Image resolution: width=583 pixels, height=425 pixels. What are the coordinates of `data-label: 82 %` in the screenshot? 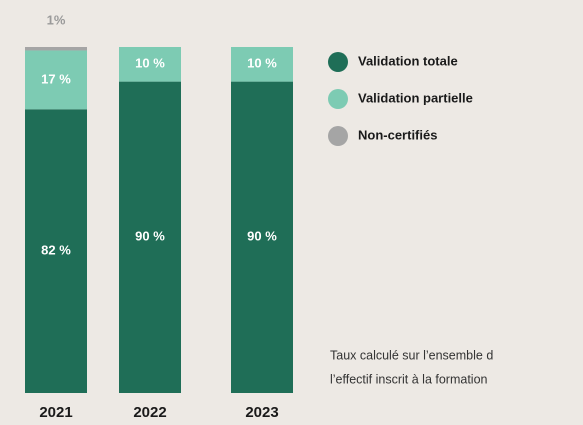 It's located at (56, 250).